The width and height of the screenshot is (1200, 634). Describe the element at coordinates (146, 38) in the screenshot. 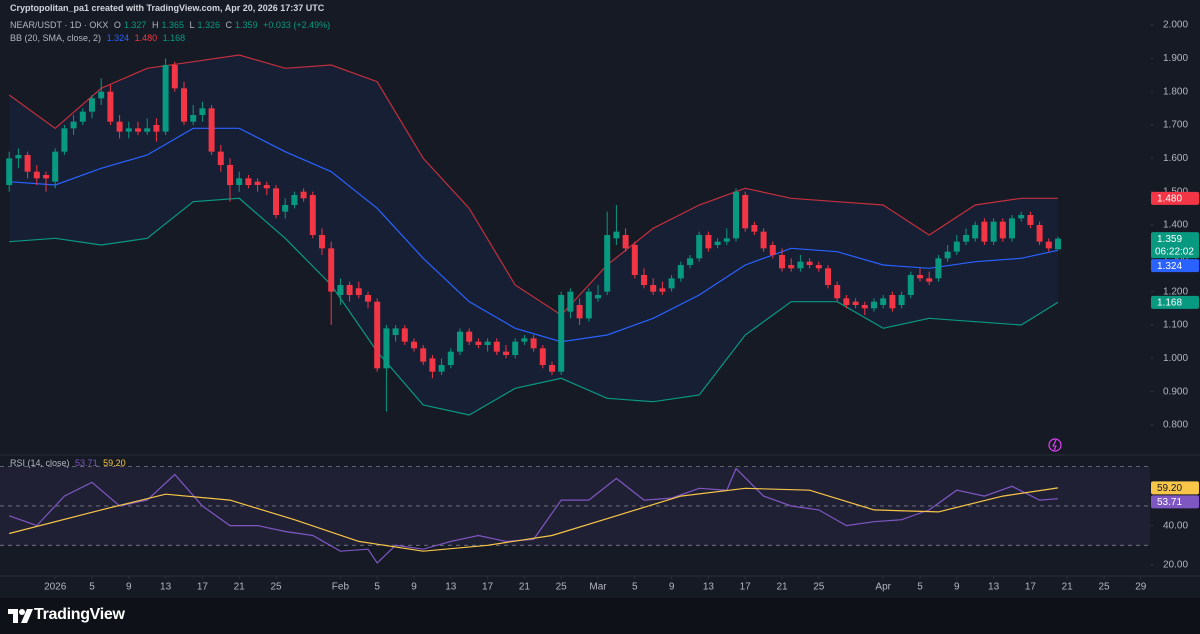

I see `indicator-value: 1.480` at that location.